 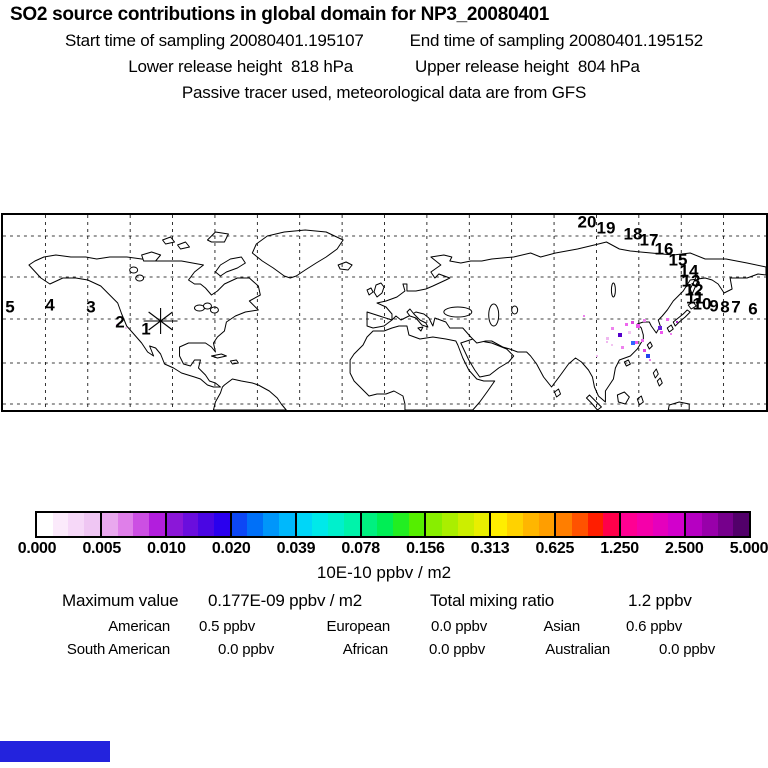 I want to click on region-label-australian: Australian, so click(x=577, y=649).